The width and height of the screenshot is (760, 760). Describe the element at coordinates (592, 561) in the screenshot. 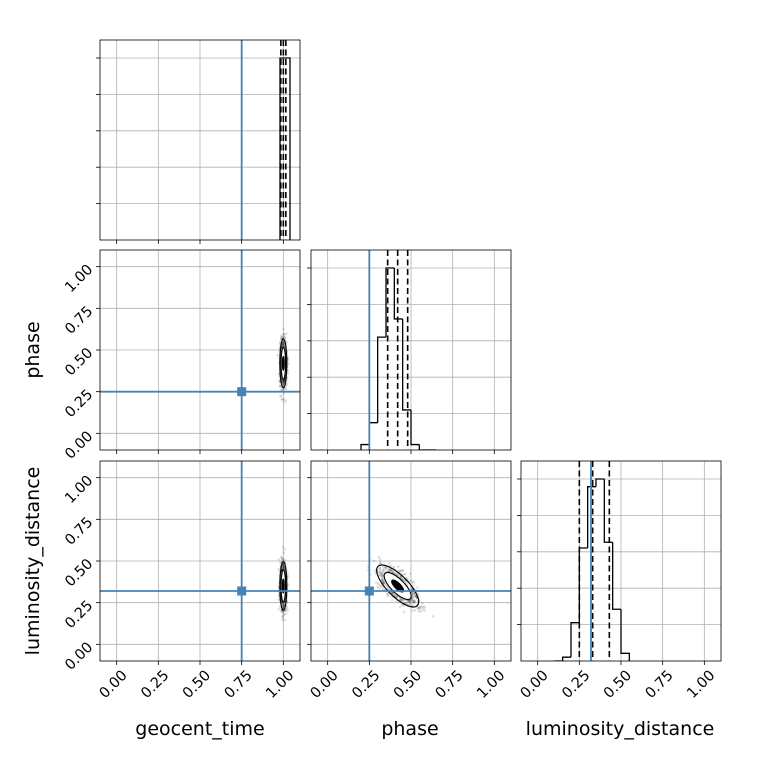

I see `panel-luminosity_distance-vs-luminosity_distance` at that location.